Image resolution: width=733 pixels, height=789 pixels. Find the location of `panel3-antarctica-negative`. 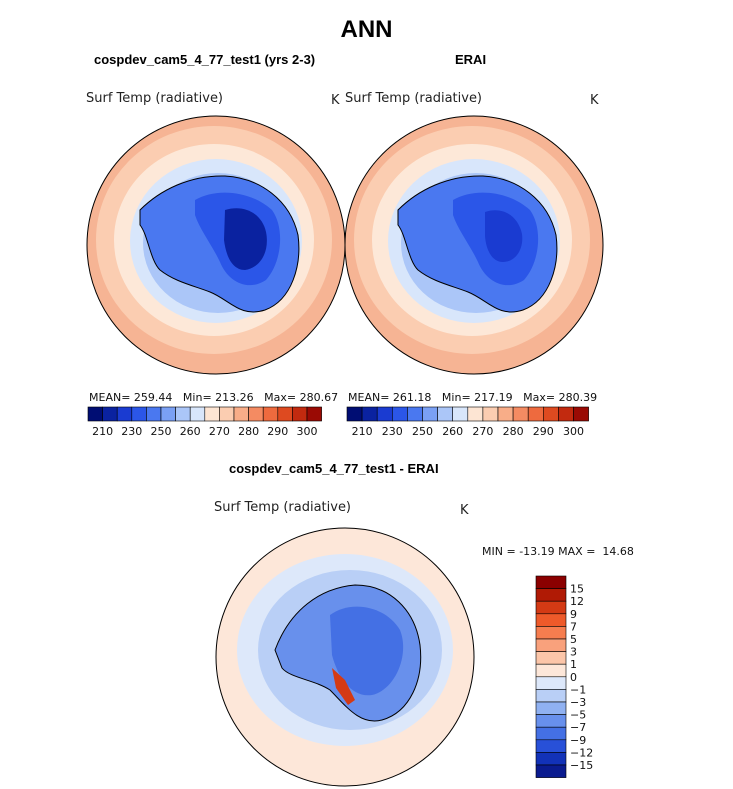

panel3-antarctica-negative is located at coordinates (348, 653).